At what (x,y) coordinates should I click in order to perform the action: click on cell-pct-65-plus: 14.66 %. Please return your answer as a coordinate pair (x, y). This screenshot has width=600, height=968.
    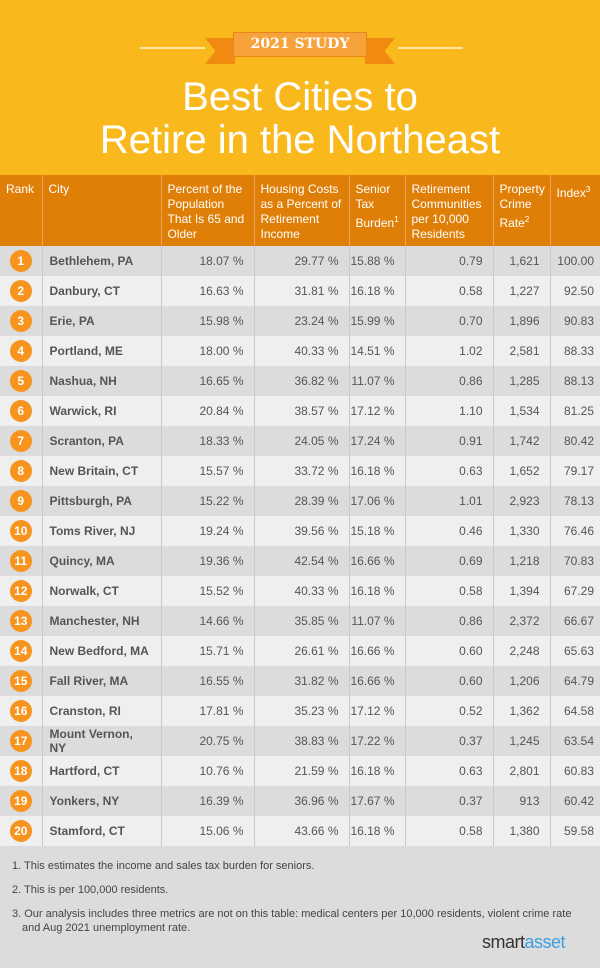
    Looking at the image, I should click on (208, 621).